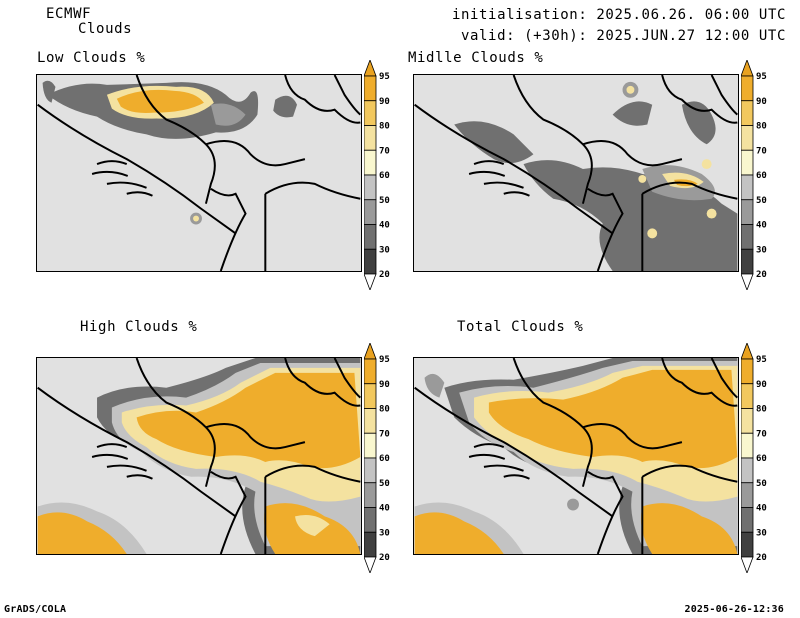  I want to click on high-clouds-field, so click(199, 456).